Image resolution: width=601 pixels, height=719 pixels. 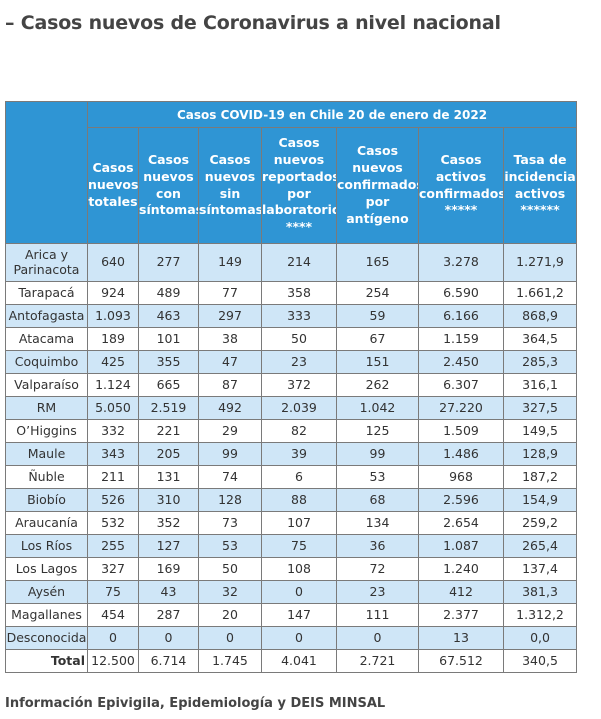 What do you see at coordinates (299, 569) in the screenshot?
I see `value-cell: 108` at bounding box center [299, 569].